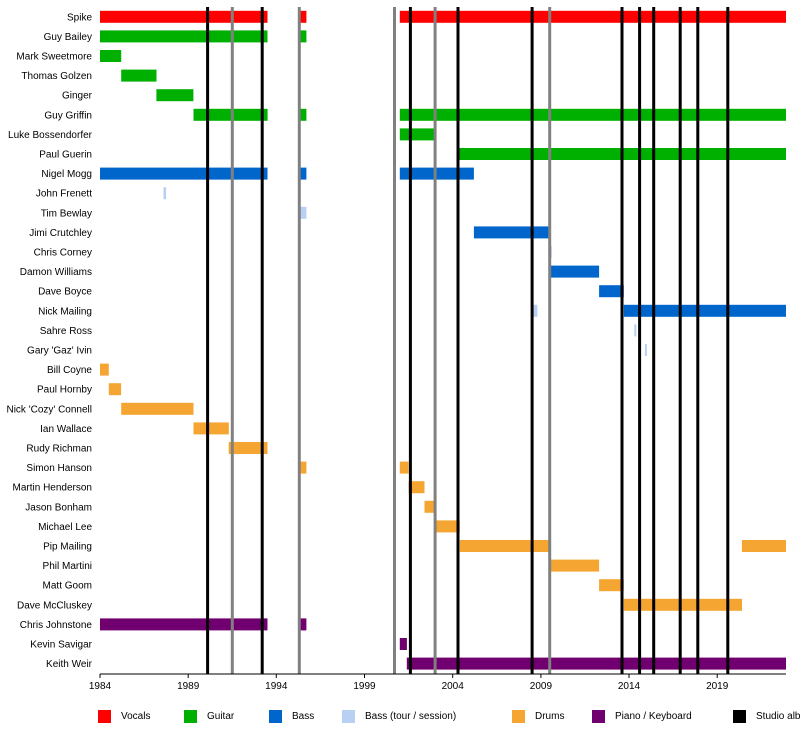 The width and height of the screenshot is (800, 730). I want to click on legend-item-guitar: Guitar, so click(209, 716).